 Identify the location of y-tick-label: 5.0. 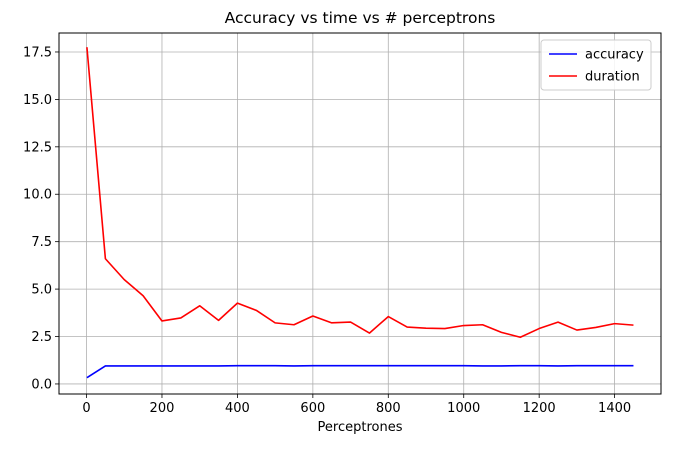
(41, 290).